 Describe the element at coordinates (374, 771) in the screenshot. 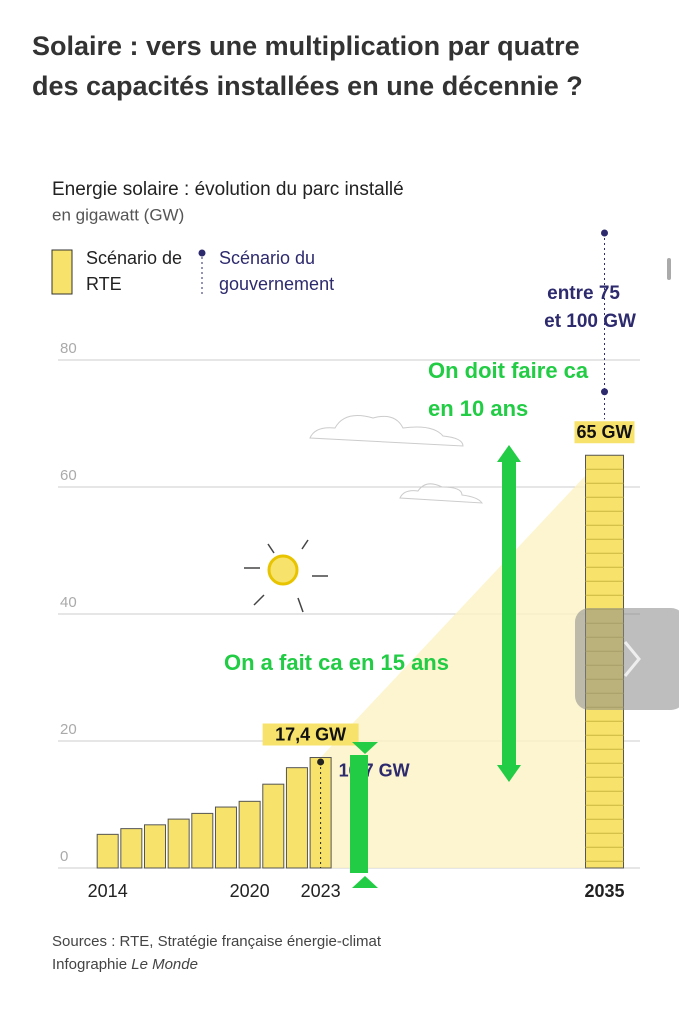

I see `data-label: 16,7 GW` at that location.